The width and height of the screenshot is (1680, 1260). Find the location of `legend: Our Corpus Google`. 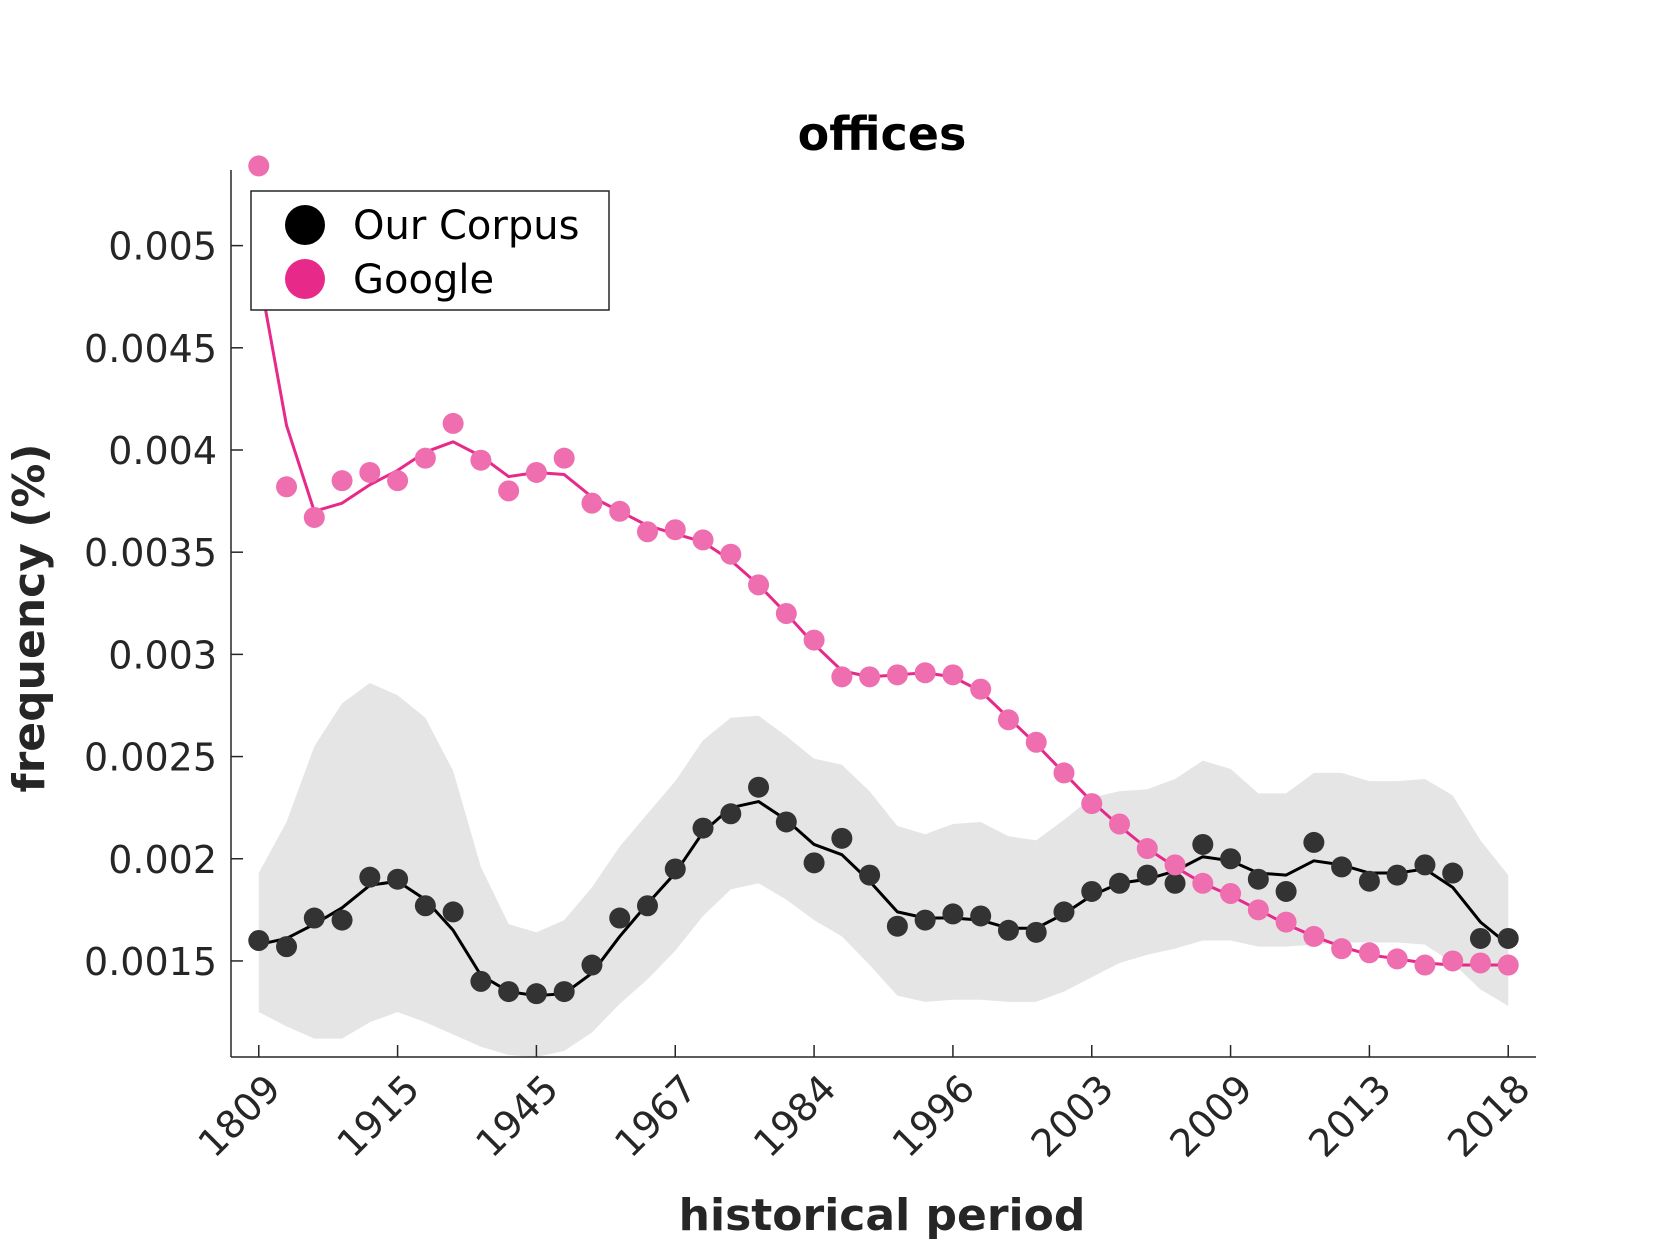

legend: Our Corpus Google is located at coordinates (430, 250).